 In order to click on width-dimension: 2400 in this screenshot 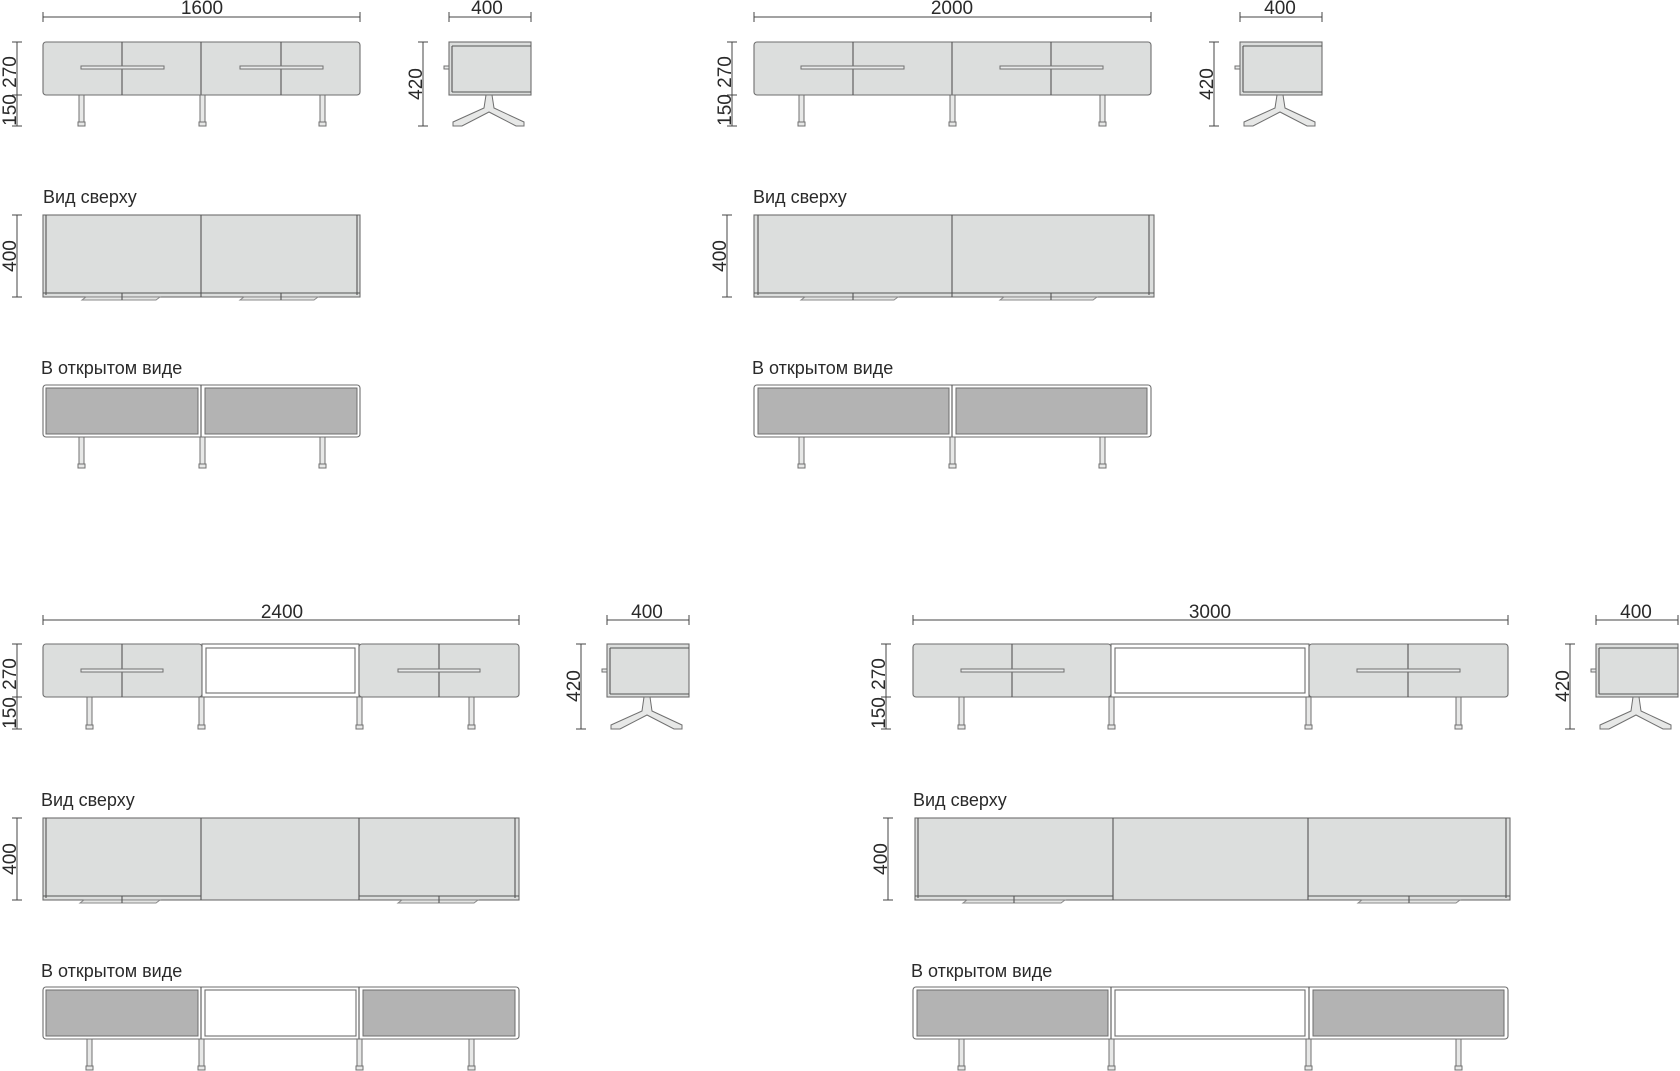, I will do `click(281, 613)`.